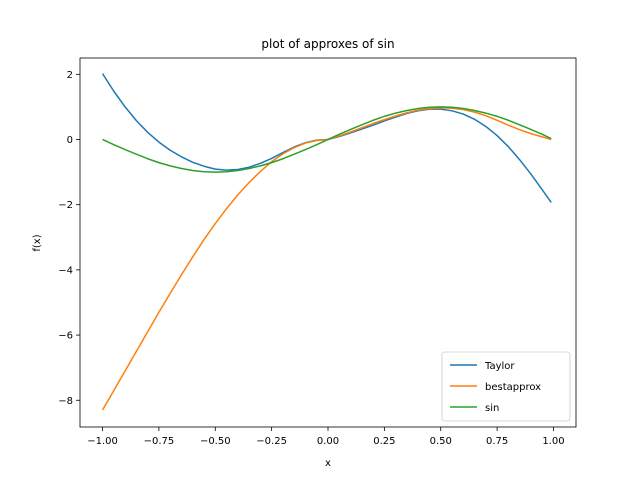 This screenshot has width=640, height=480. I want to click on legend: Taylor bestapprox sin, so click(506, 386).